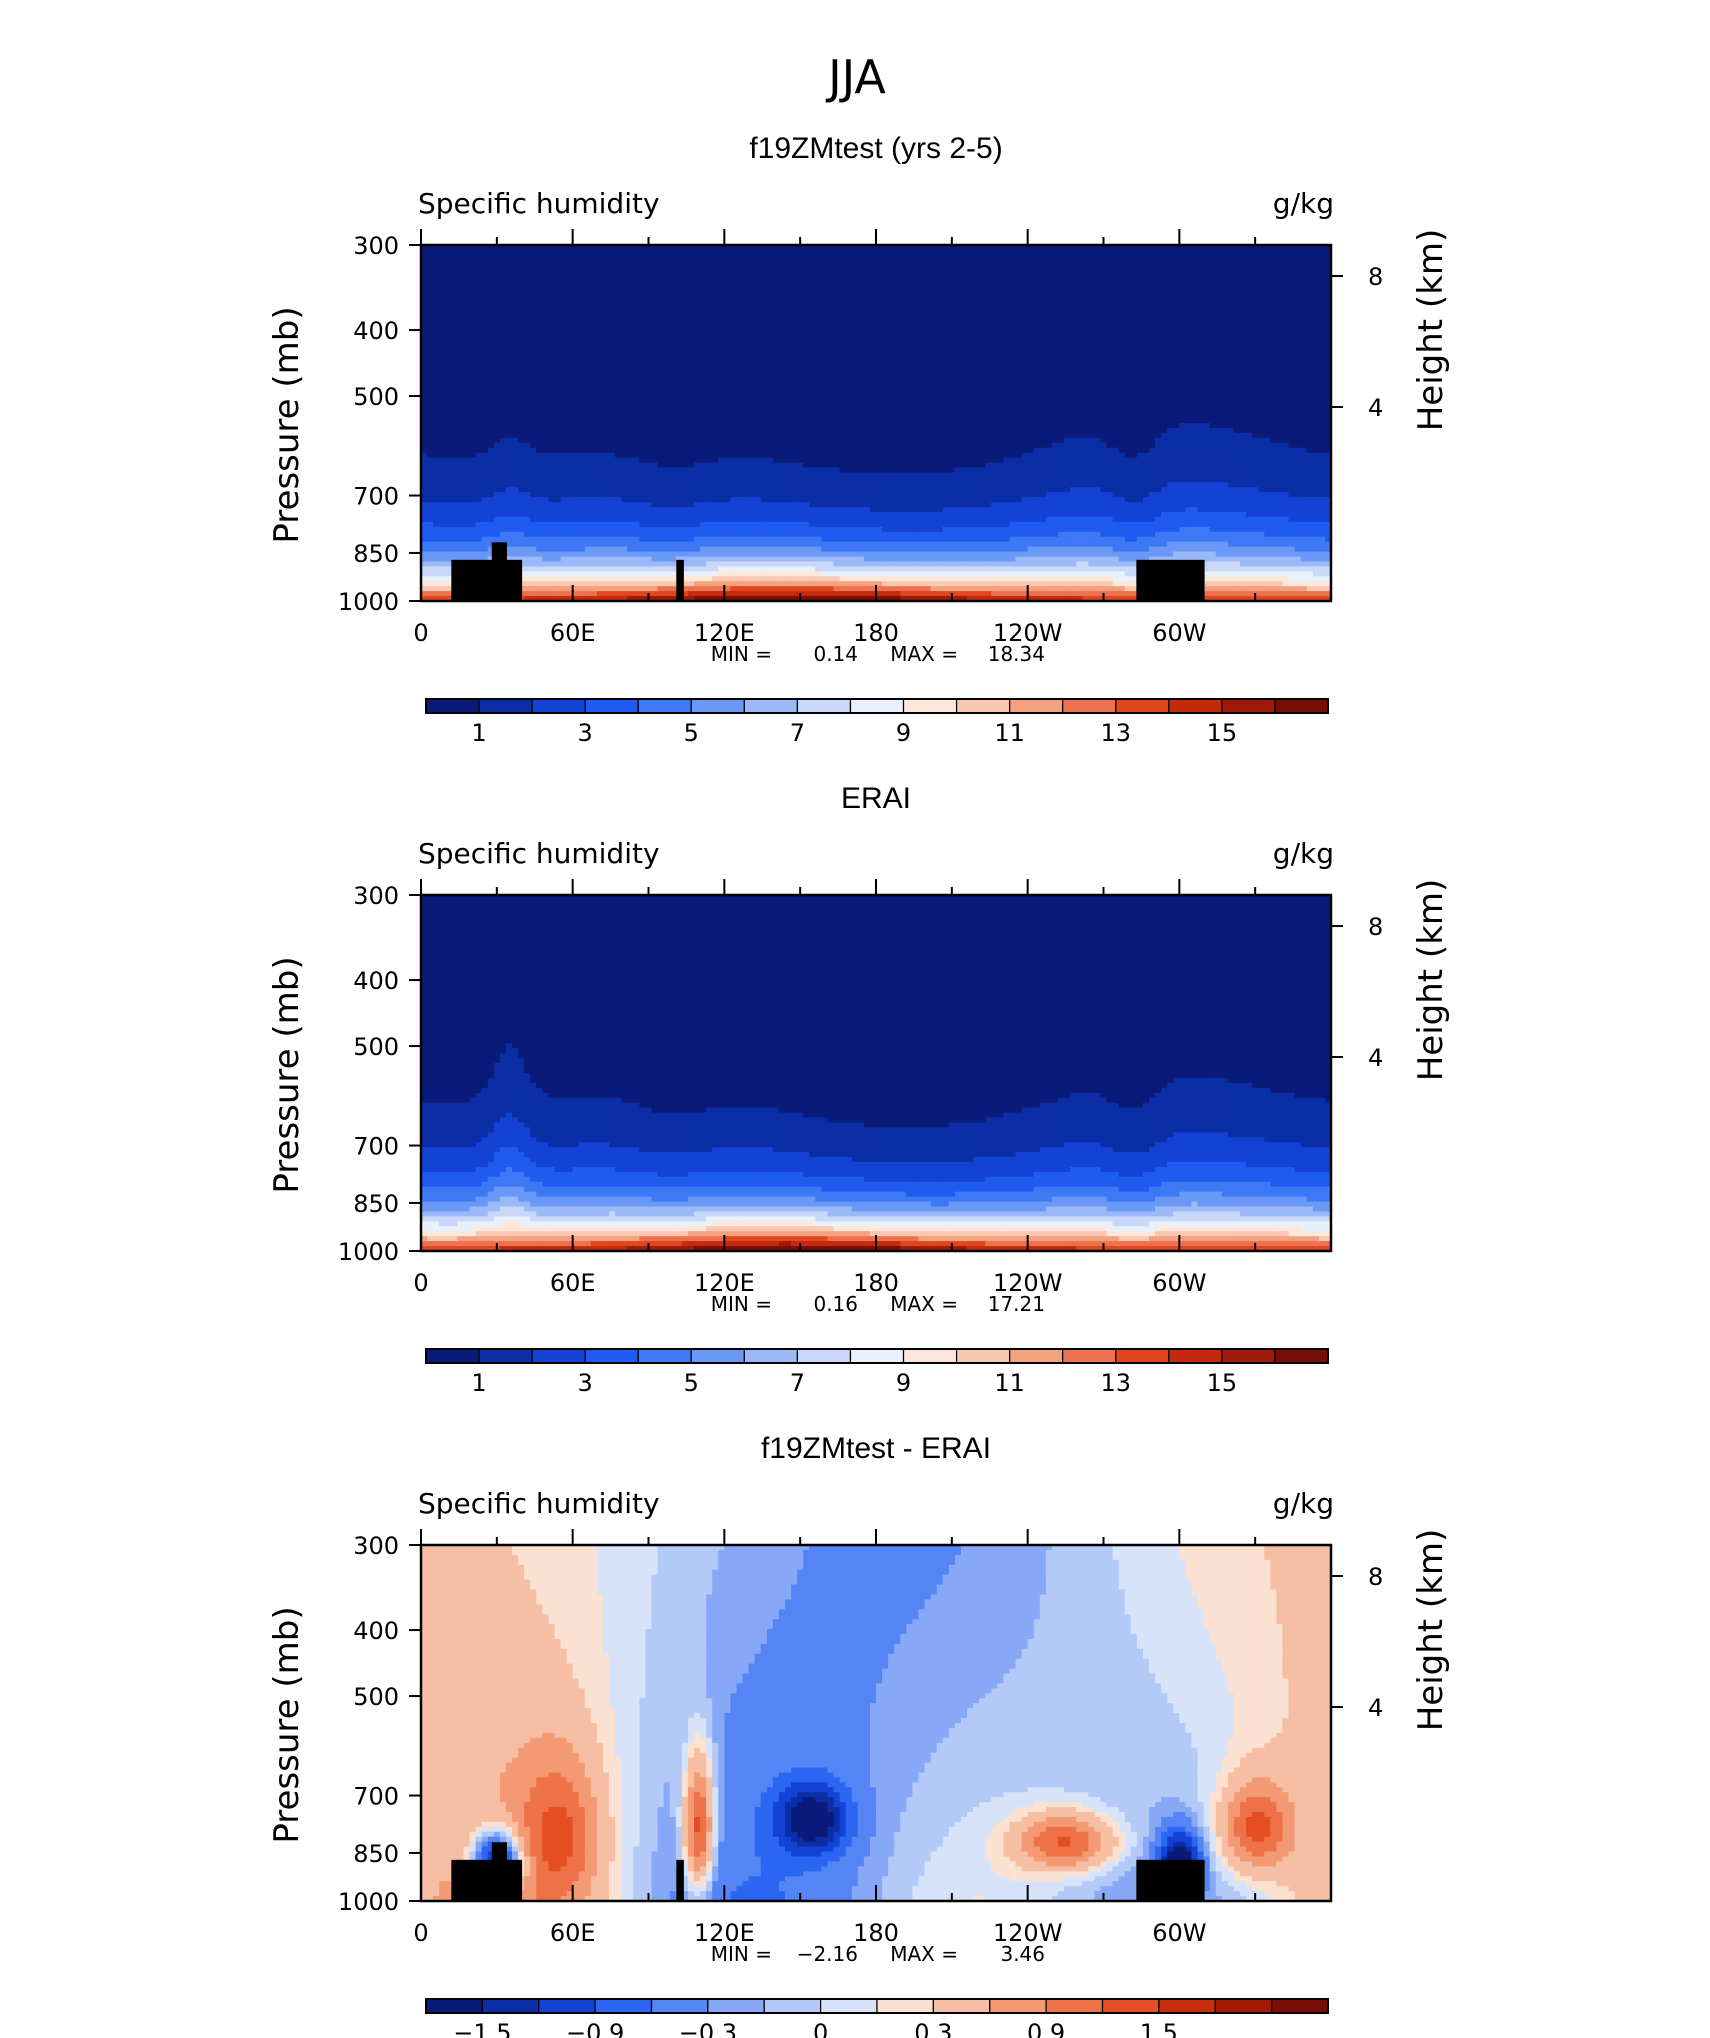 The height and width of the screenshot is (2038, 1710). What do you see at coordinates (797, 1383) in the screenshot?
I see `colorbar-label: 7` at bounding box center [797, 1383].